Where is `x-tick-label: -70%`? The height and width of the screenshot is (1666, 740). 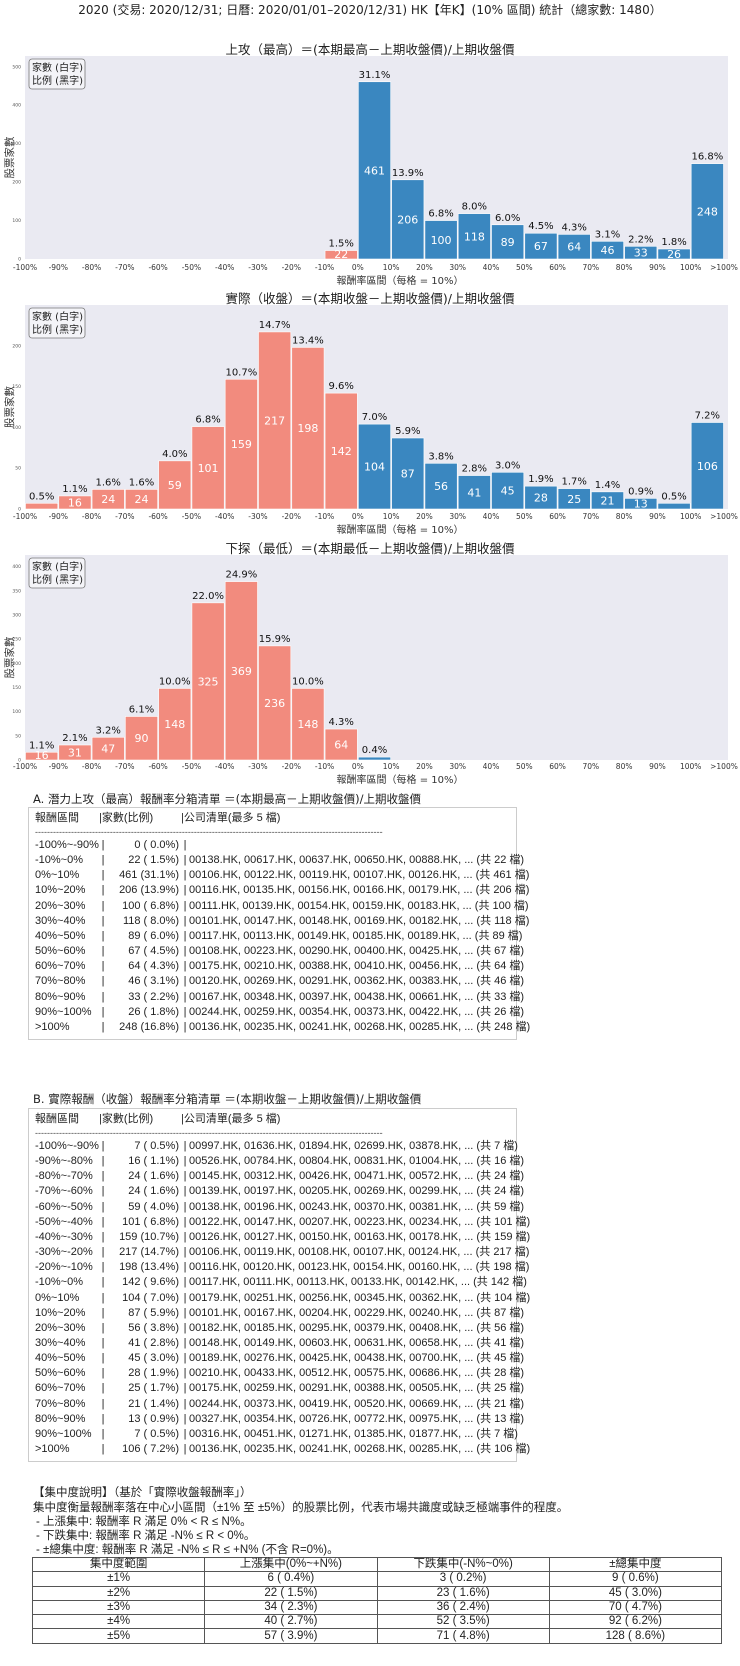 x-tick-label: -70% is located at coordinates (124, 516).